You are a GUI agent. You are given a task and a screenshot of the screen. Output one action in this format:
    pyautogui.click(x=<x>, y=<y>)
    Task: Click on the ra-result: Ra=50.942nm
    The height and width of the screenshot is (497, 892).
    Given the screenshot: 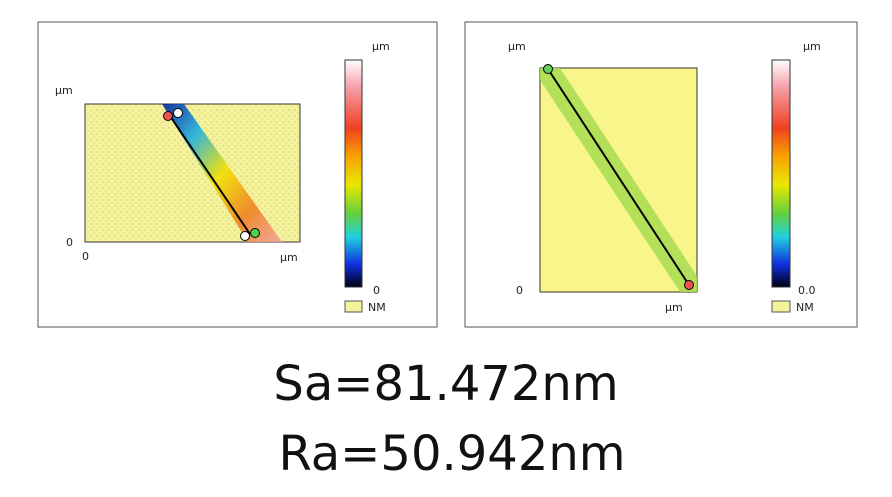 What is the action you would take?
    pyautogui.click(x=451, y=454)
    